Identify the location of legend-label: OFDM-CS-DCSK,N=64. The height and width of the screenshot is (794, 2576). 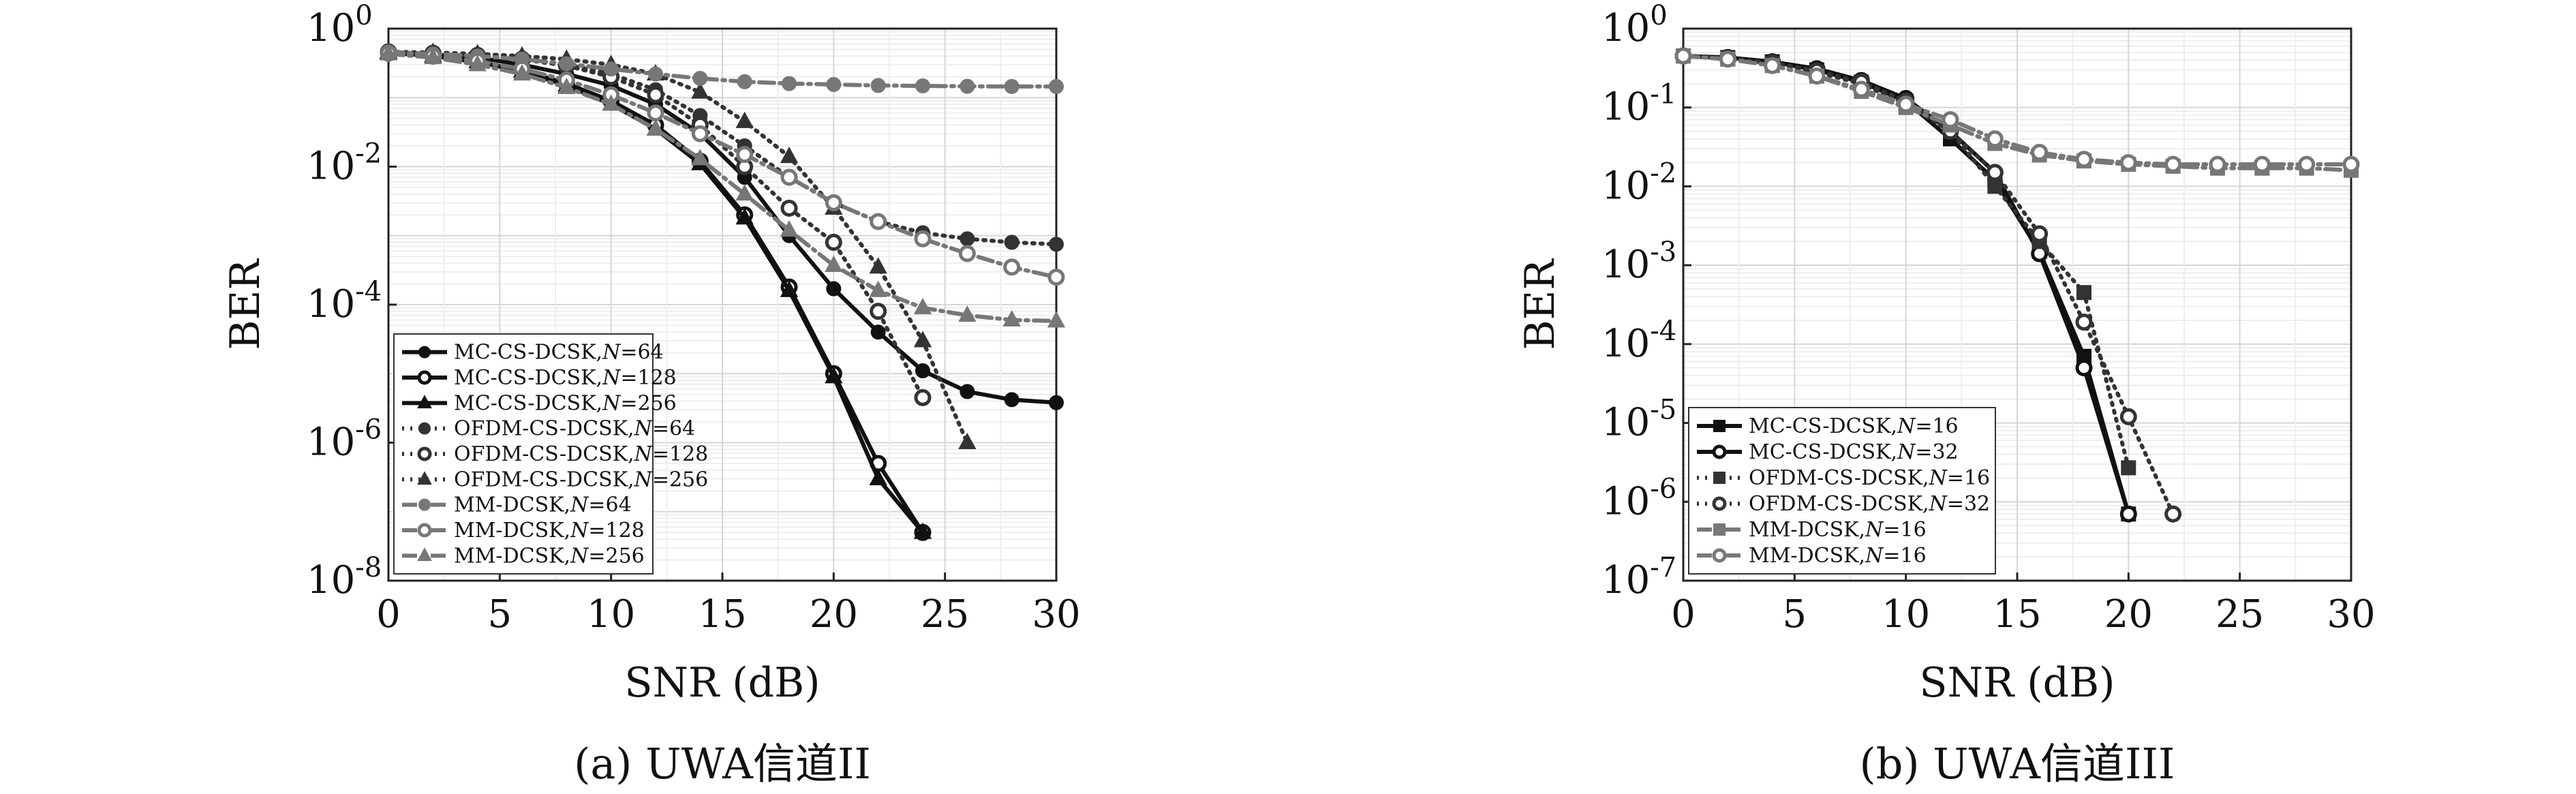
(574, 429).